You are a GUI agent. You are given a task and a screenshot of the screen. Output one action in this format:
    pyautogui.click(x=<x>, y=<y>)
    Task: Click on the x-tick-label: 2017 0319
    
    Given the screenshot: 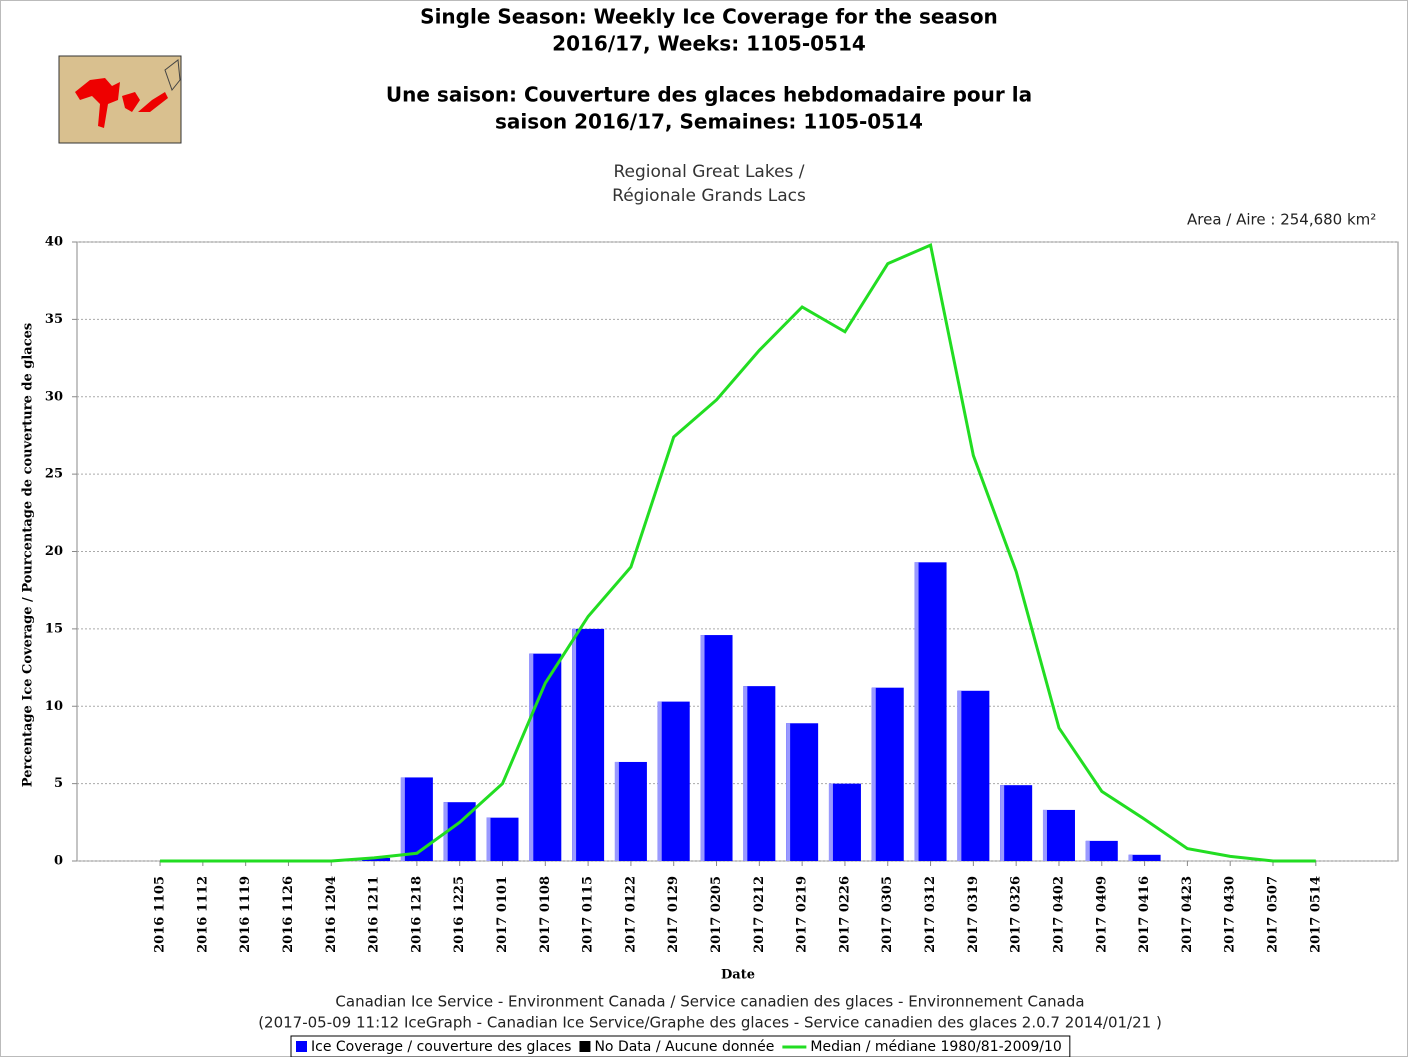 What is the action you would take?
    pyautogui.click(x=973, y=914)
    